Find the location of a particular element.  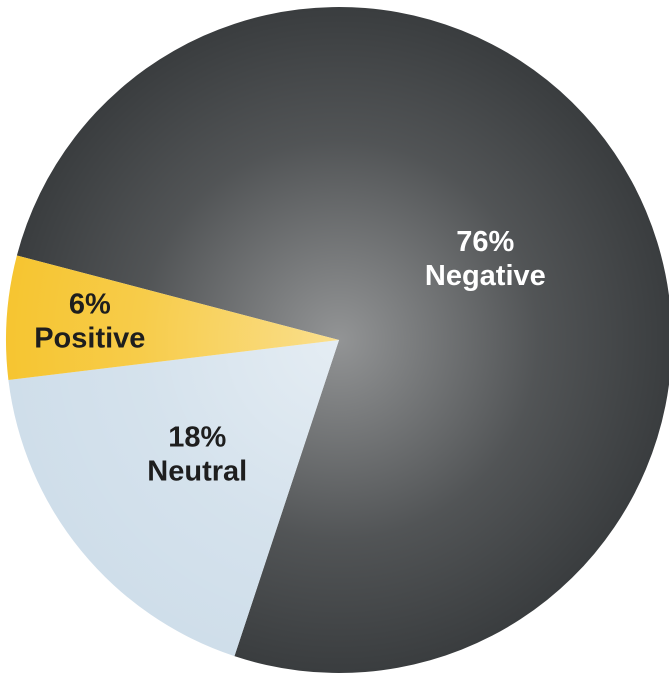

value-label: 6% is located at coordinates (90, 305).